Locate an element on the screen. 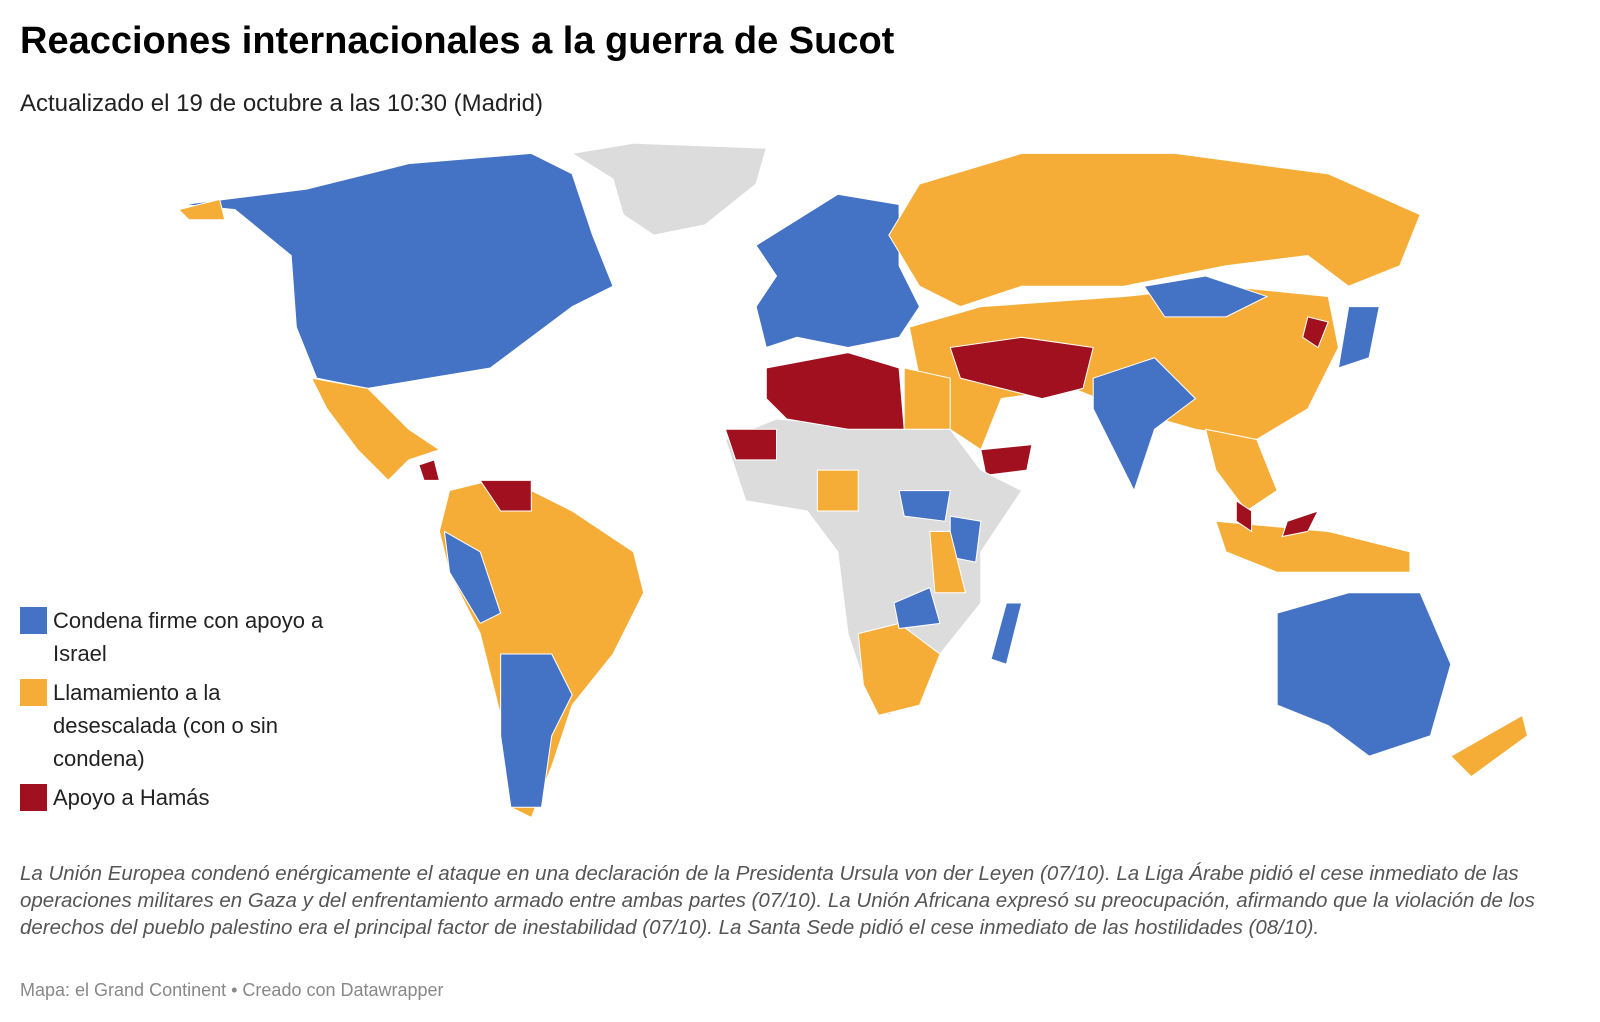 This screenshot has height=1022, width=1600. legend-item: Condena firme con apoyo a Israel is located at coordinates (180, 637).